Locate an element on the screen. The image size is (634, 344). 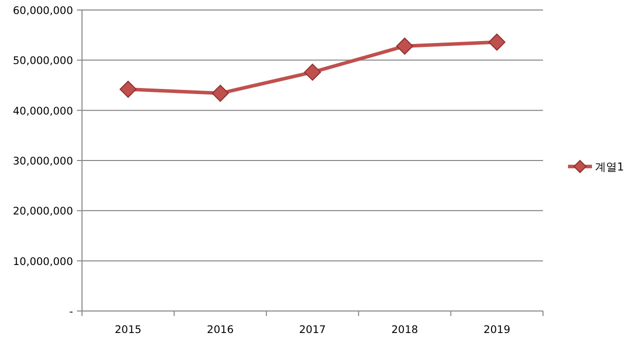
x-tick-label: 2016 is located at coordinates (220, 330).